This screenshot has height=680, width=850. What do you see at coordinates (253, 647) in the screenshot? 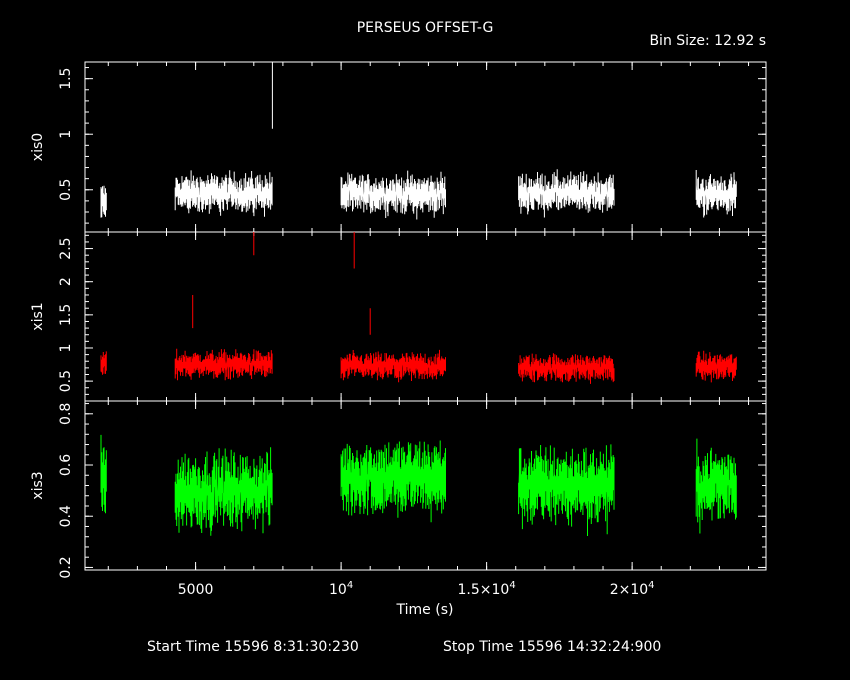
I see `start-time-label: Start Time 15596 8:31:30:230` at bounding box center [253, 647].